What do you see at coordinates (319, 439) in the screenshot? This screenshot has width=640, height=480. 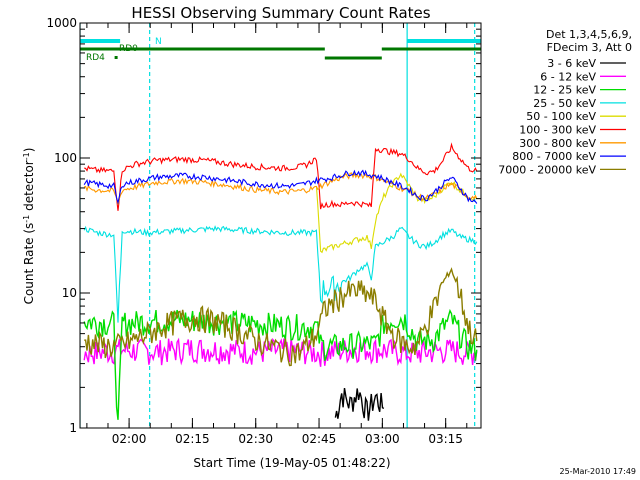 I see `x-tick-label: 02:45` at bounding box center [319, 439].